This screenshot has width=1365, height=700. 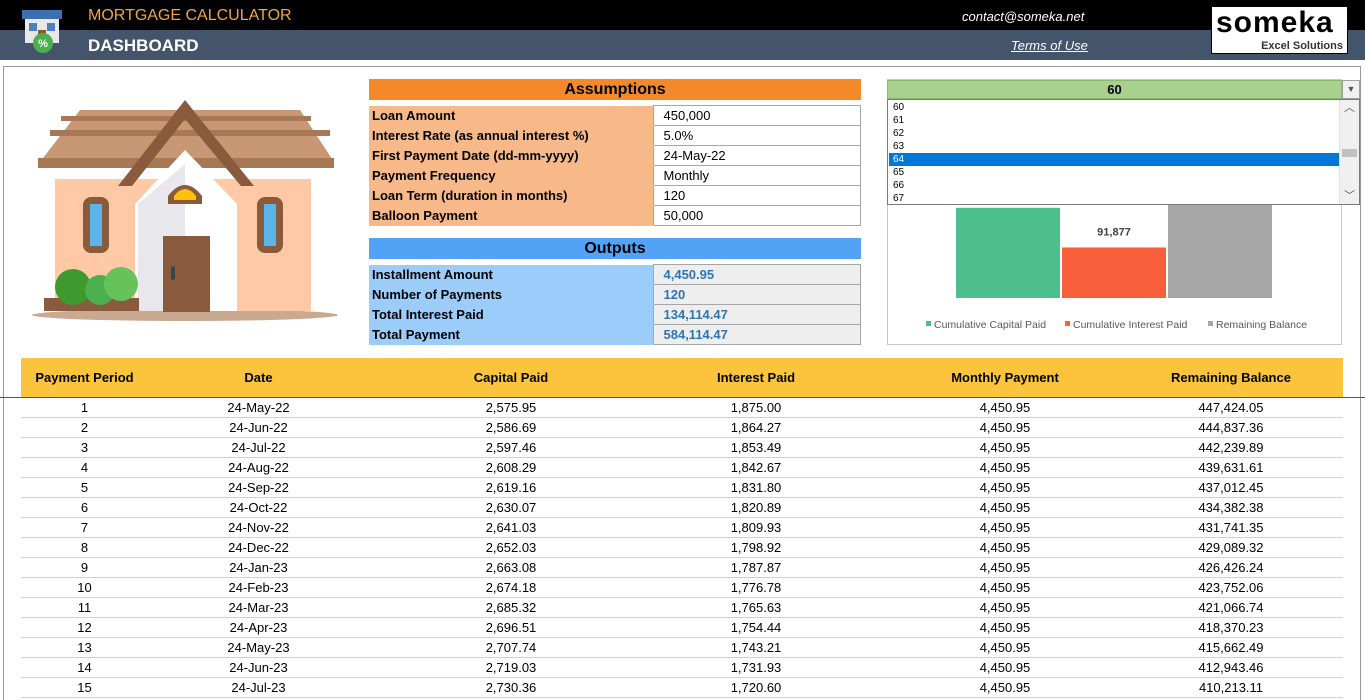 What do you see at coordinates (511, 547) in the screenshot?
I see `capital-paid-cell: 2,652.03` at bounding box center [511, 547].